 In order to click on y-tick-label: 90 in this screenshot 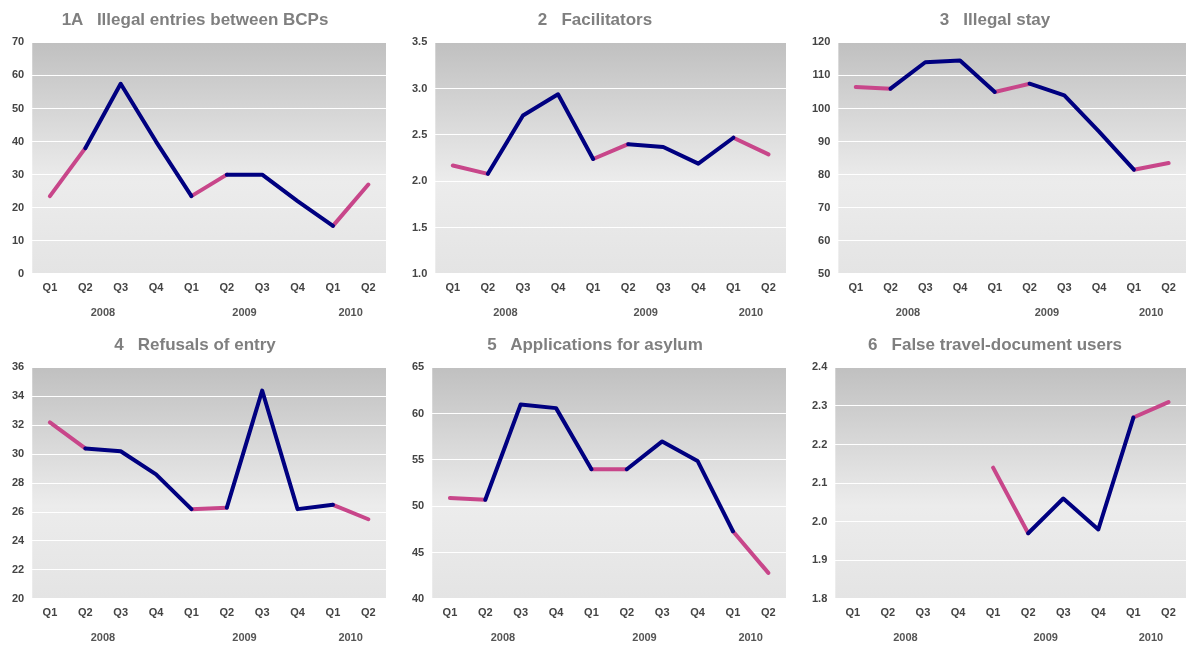, I will do `click(824, 140)`.